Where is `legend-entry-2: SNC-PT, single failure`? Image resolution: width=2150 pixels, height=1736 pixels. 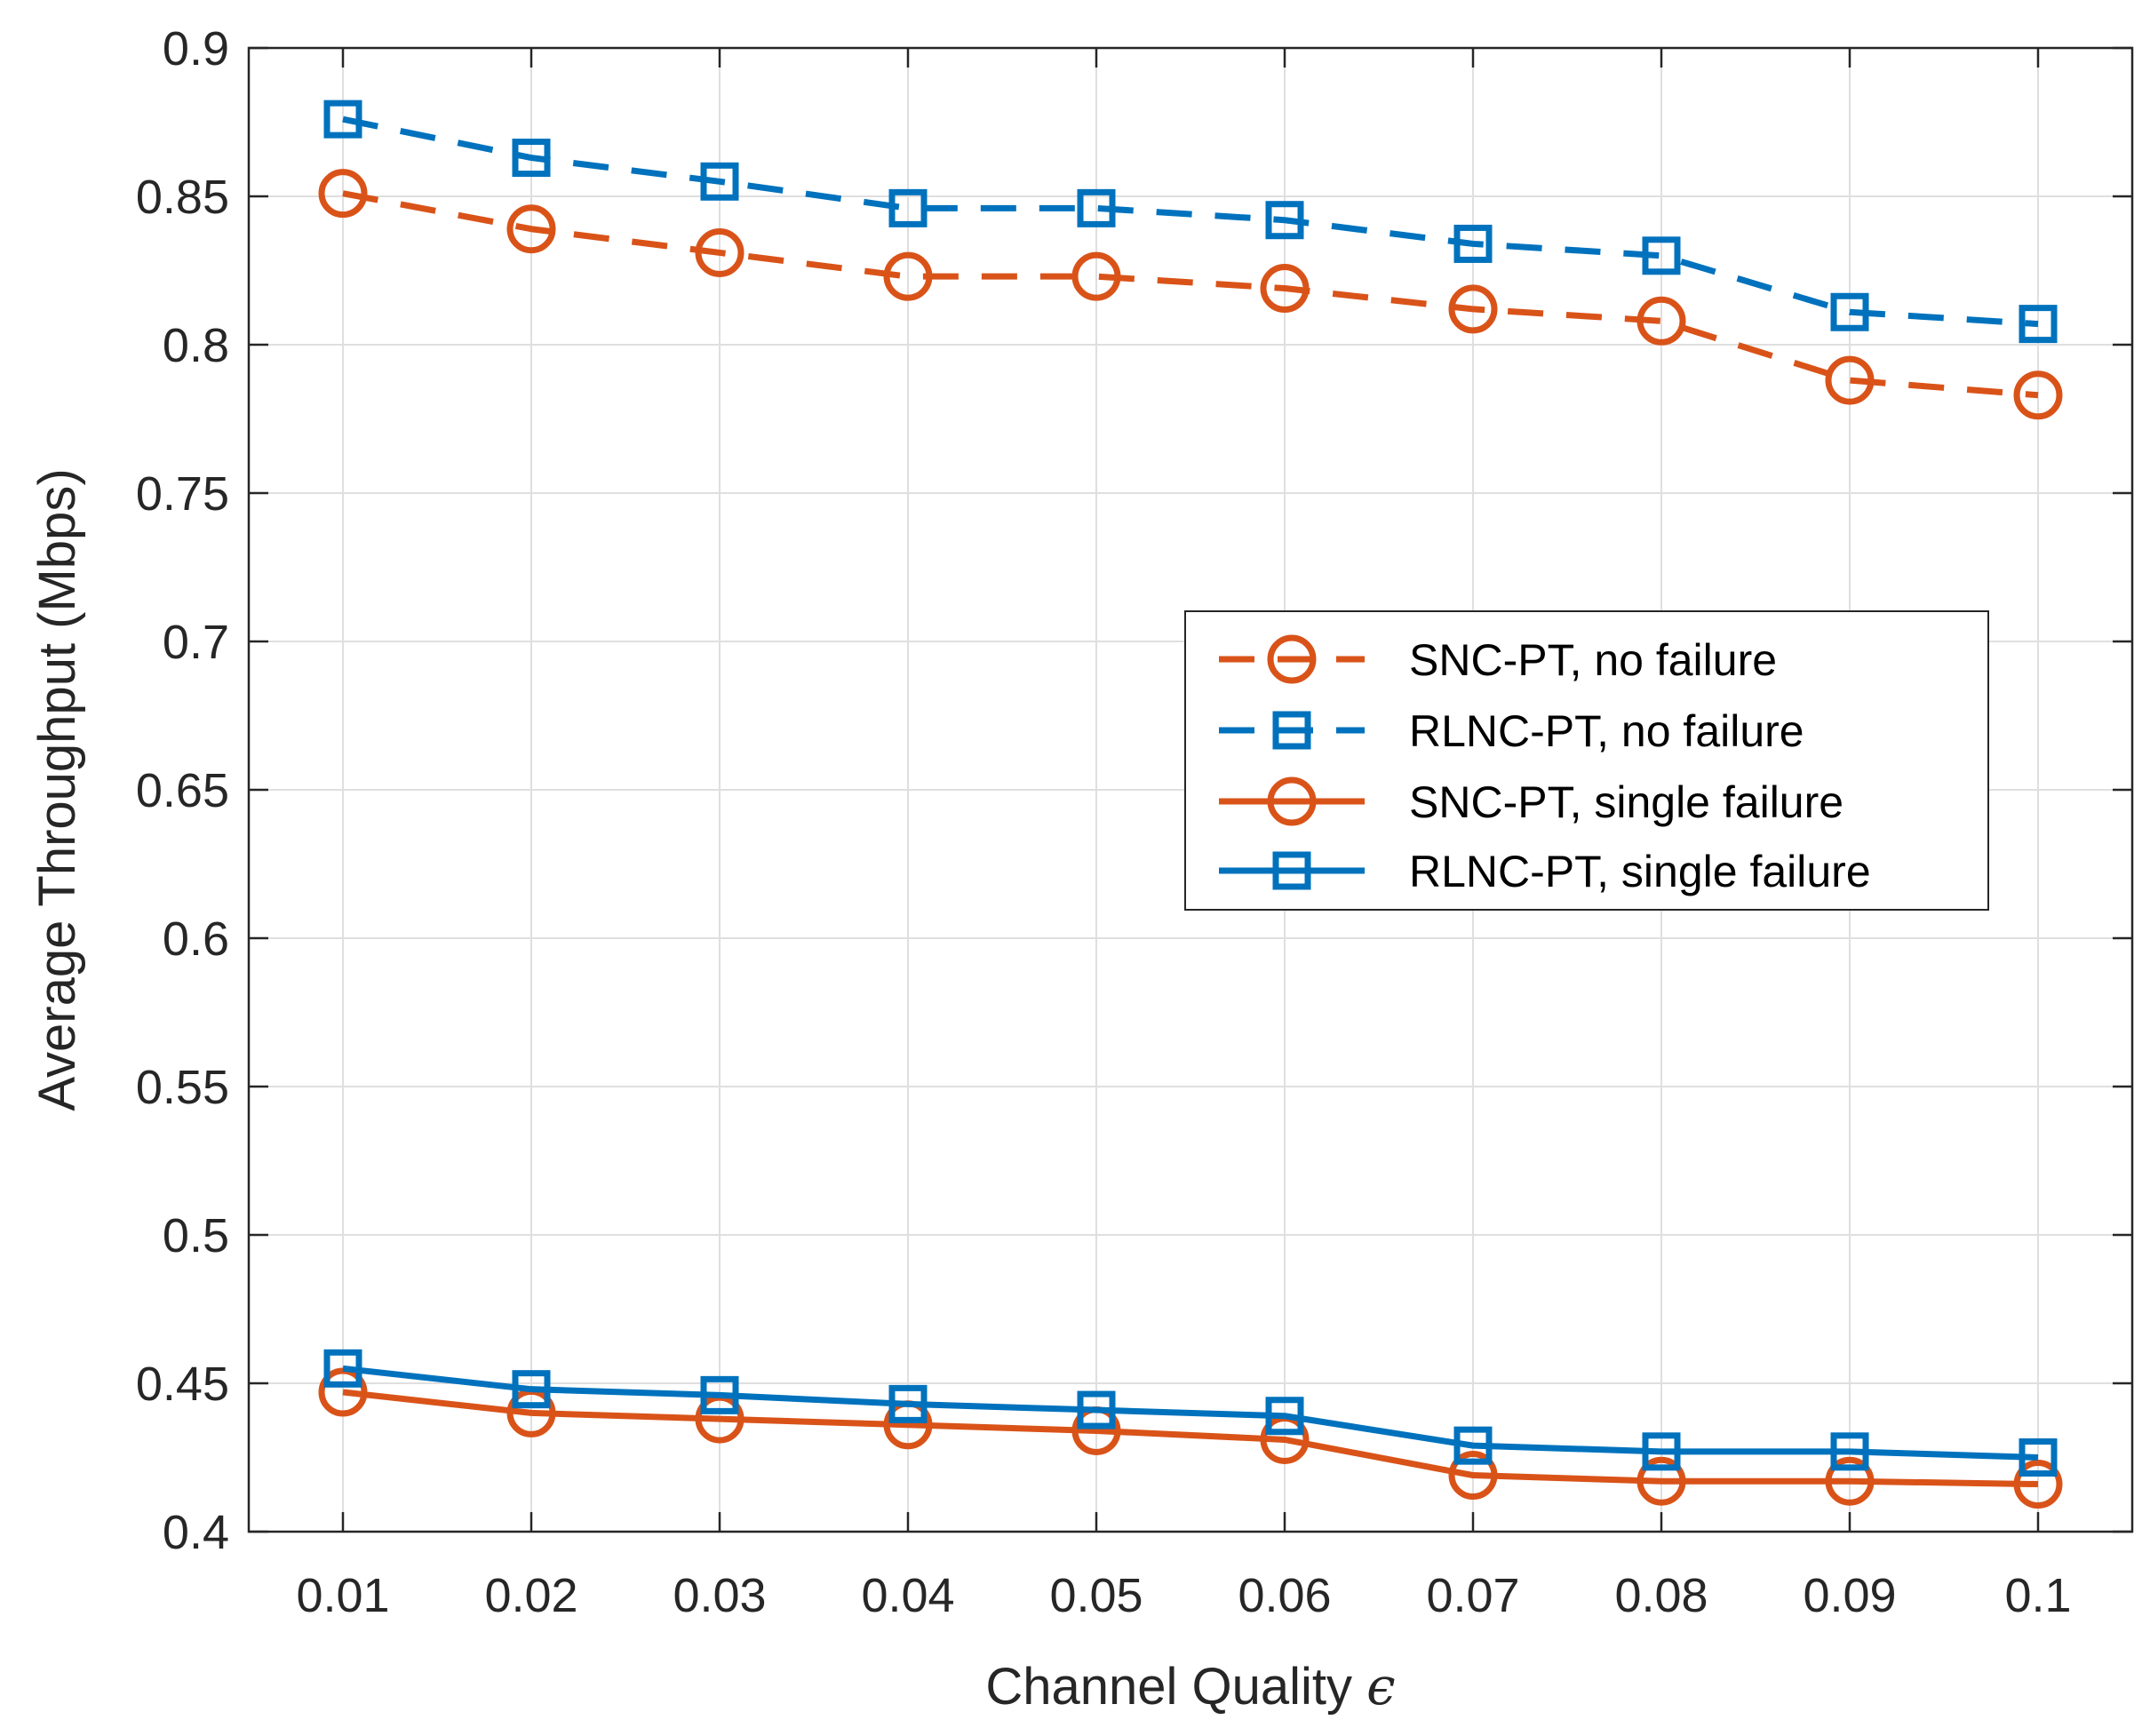
legend-entry-2: SNC-PT, single failure is located at coordinates (1531, 801).